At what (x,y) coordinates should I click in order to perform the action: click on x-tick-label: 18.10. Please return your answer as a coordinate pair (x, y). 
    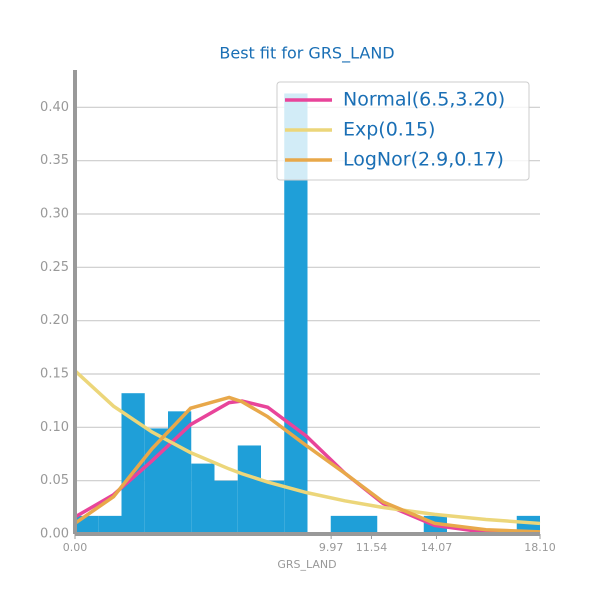
    Looking at the image, I should click on (540, 547).